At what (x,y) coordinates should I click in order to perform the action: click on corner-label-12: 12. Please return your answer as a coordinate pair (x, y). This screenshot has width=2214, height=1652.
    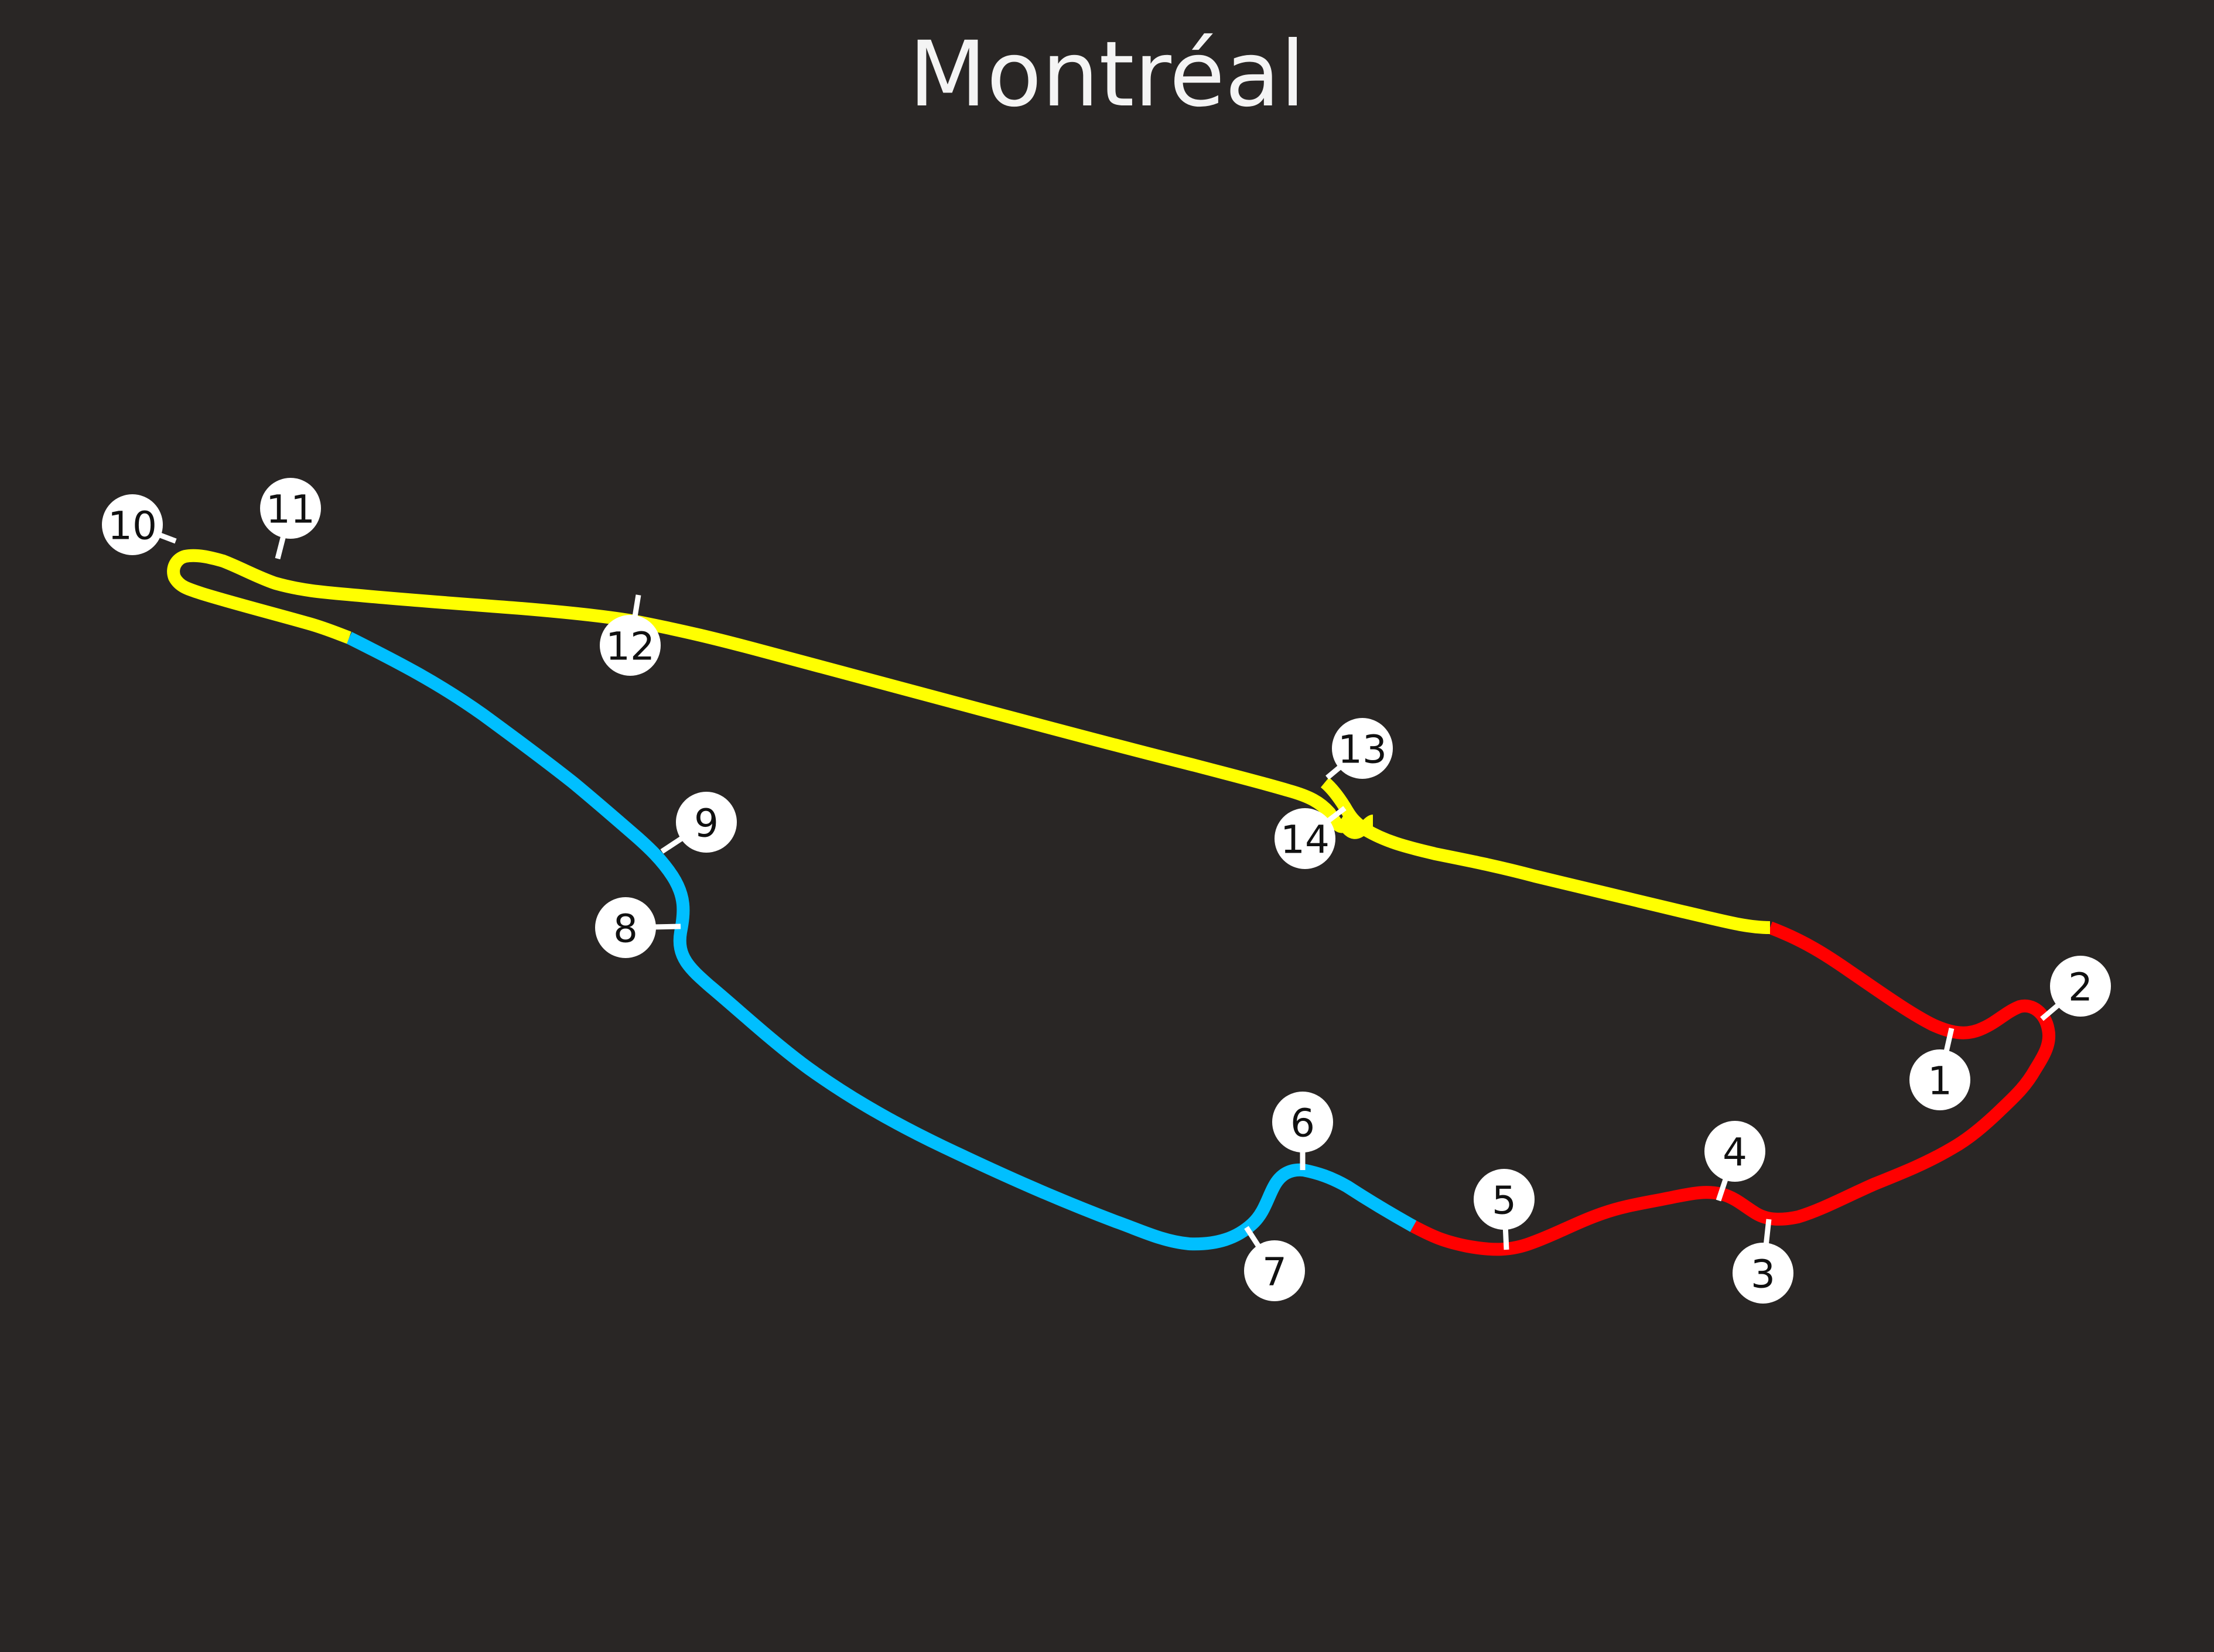
    Looking at the image, I should click on (630, 646).